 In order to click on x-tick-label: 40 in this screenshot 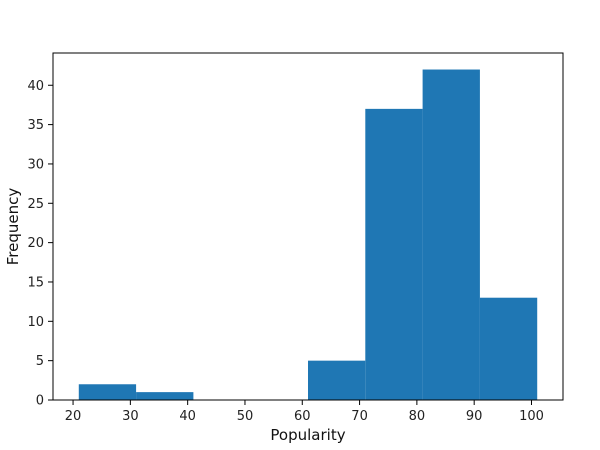, I will do `click(187, 416)`.